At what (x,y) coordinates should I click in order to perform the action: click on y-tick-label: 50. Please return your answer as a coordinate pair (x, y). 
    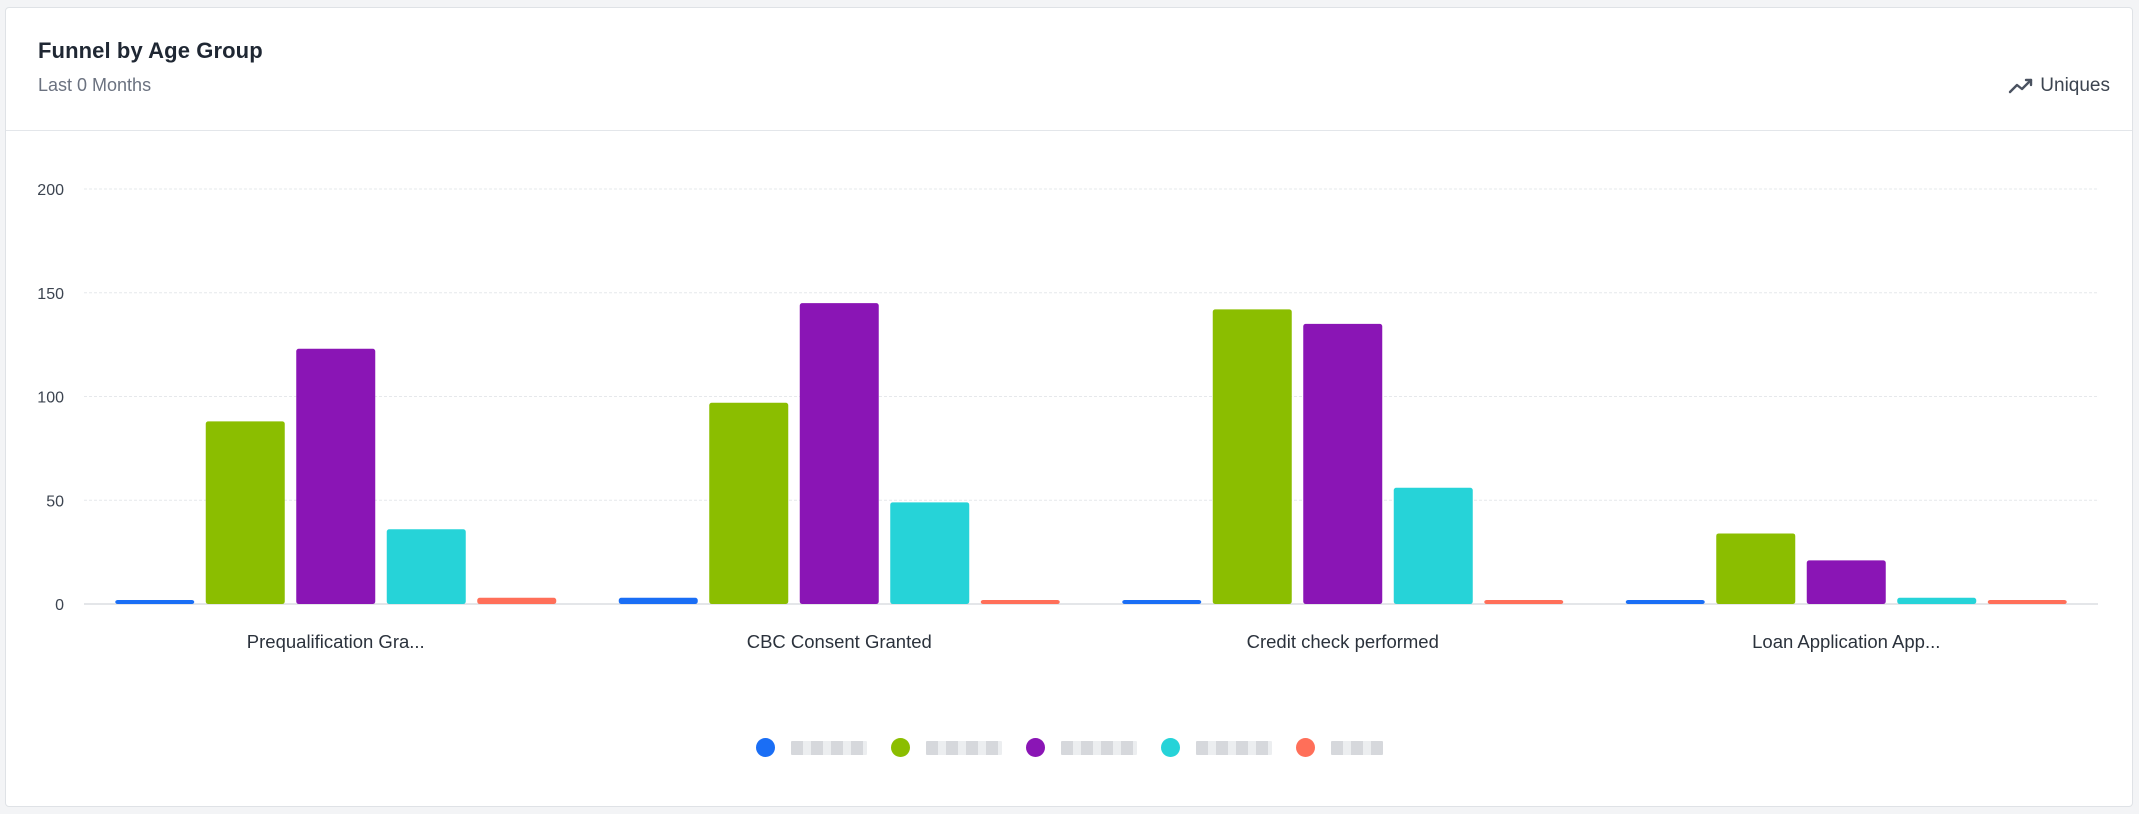
    Looking at the image, I should click on (55, 501).